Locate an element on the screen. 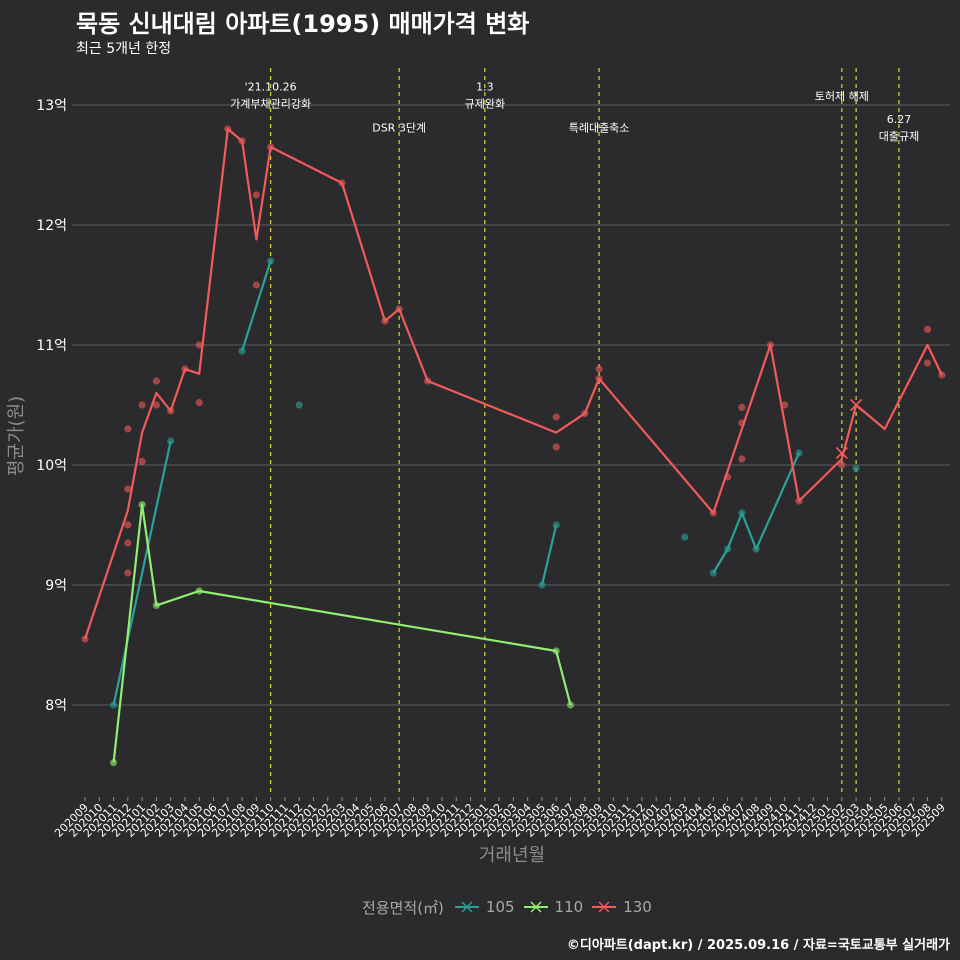 The image size is (960, 960). legend-item-130: 130 is located at coordinates (621, 907).